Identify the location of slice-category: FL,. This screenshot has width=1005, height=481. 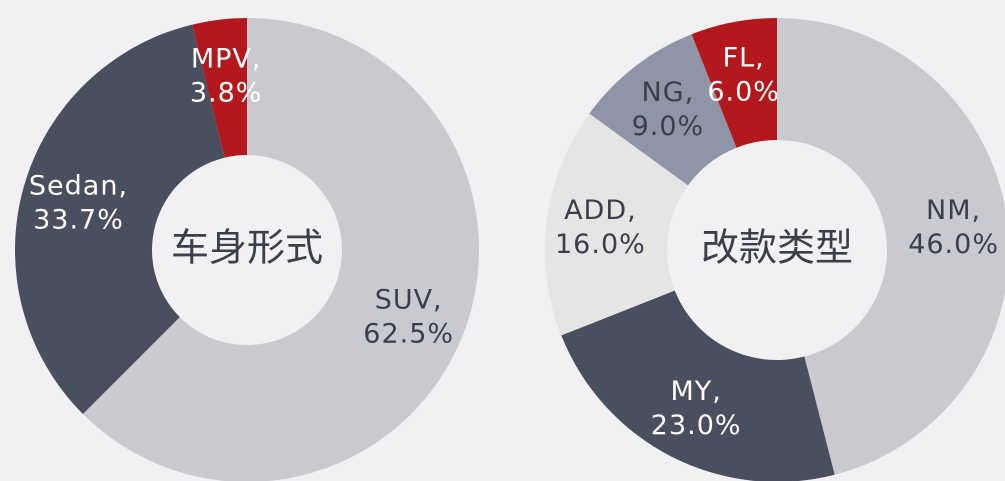
(744, 58).